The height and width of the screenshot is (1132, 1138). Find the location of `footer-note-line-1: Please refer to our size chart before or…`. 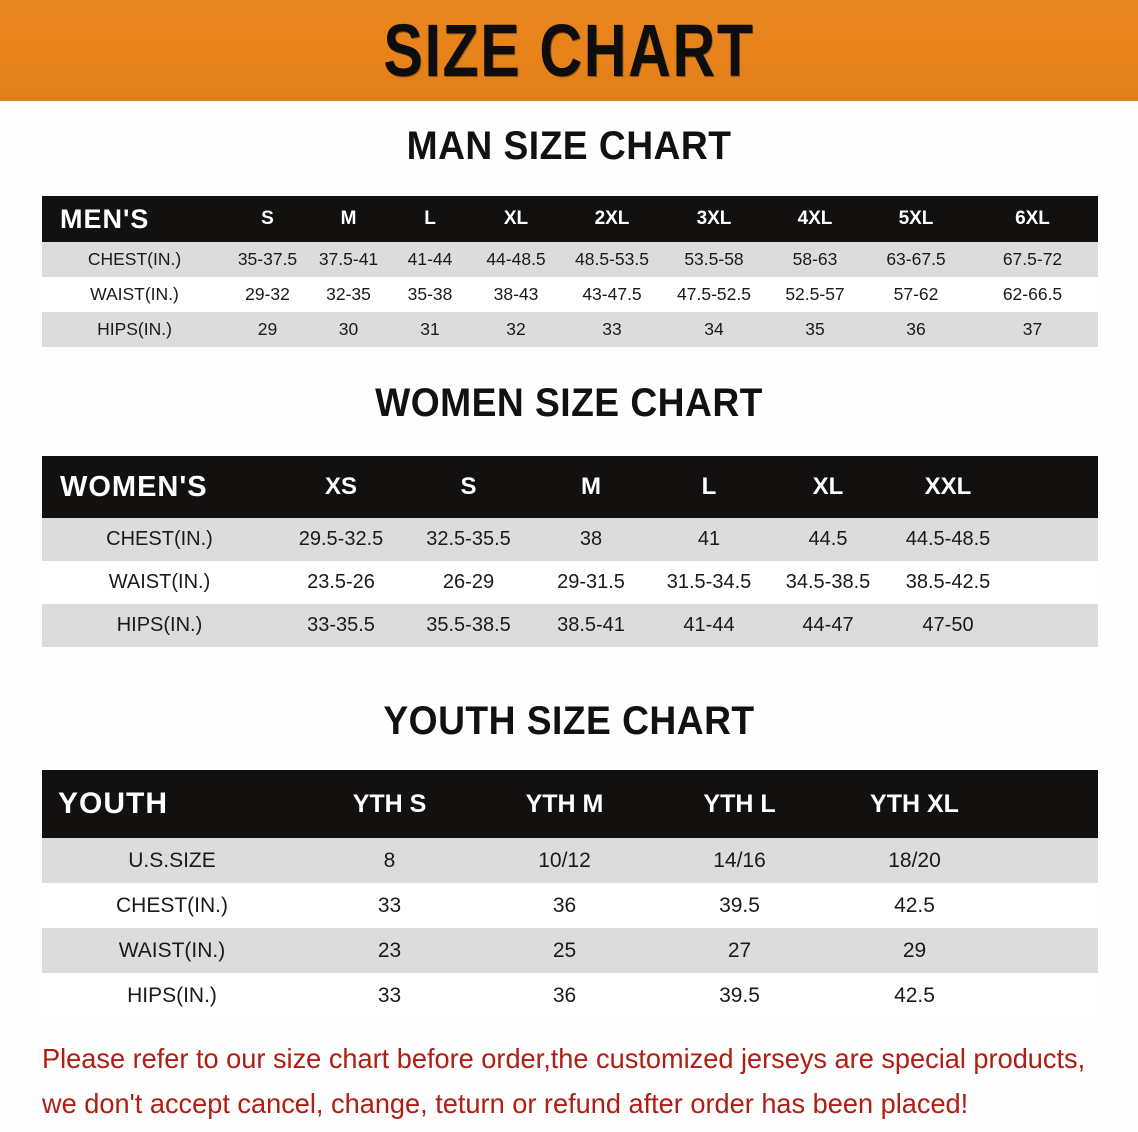

footer-note-line-1: Please refer to our size chart before or… is located at coordinates (564, 1058).